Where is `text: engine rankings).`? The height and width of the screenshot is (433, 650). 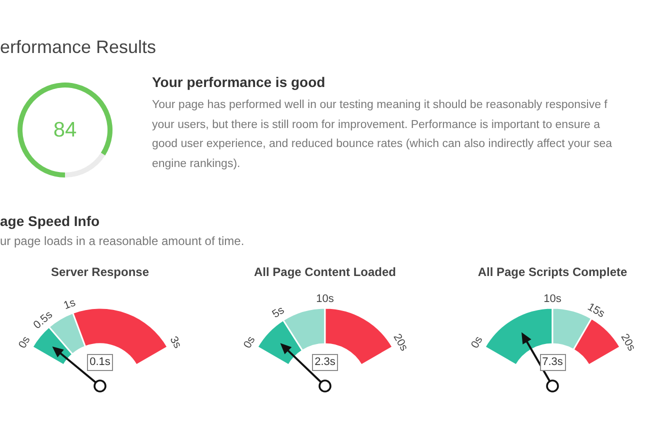 text: engine rankings). is located at coordinates (197, 164).